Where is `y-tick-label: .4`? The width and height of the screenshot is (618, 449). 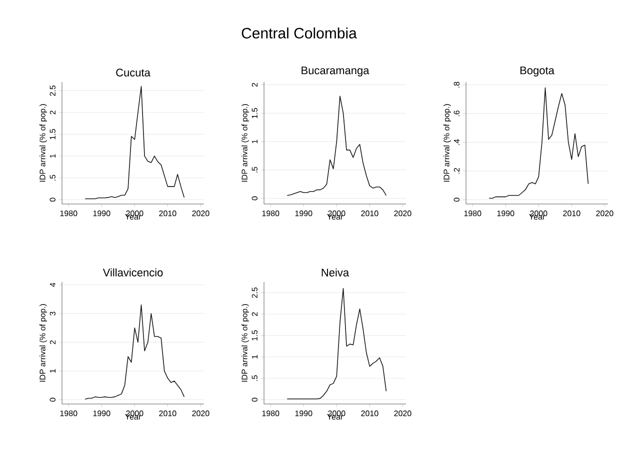 y-tick-label: .4 is located at coordinates (457, 142).